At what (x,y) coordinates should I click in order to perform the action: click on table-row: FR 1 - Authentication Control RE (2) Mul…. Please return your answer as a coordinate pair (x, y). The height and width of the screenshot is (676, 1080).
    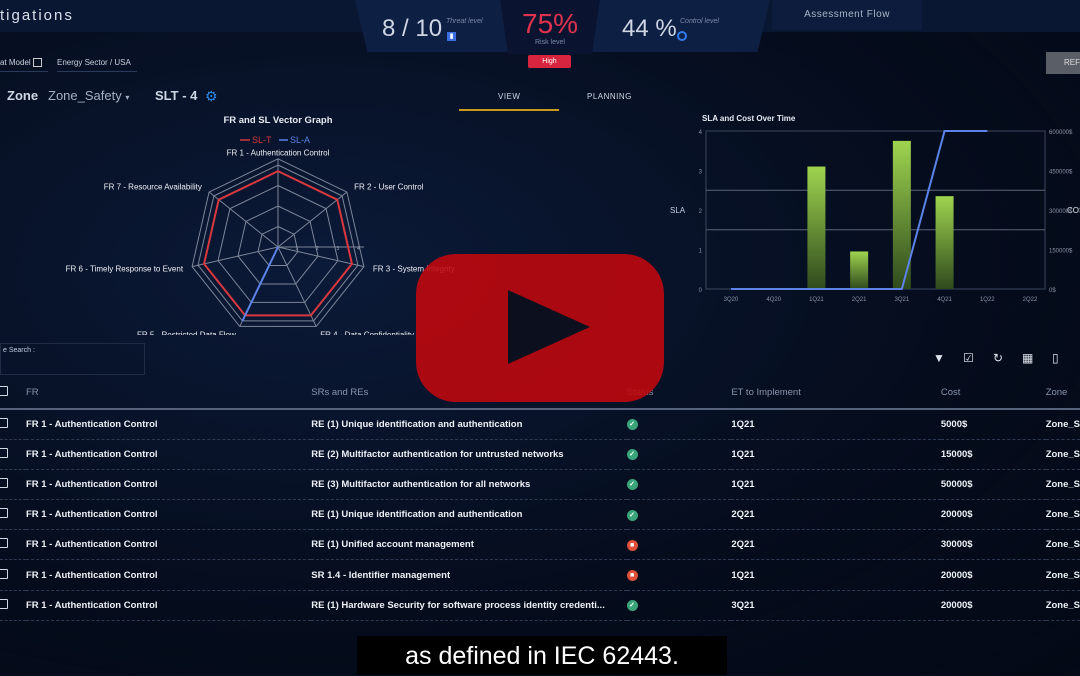
    Looking at the image, I should click on (540, 454).